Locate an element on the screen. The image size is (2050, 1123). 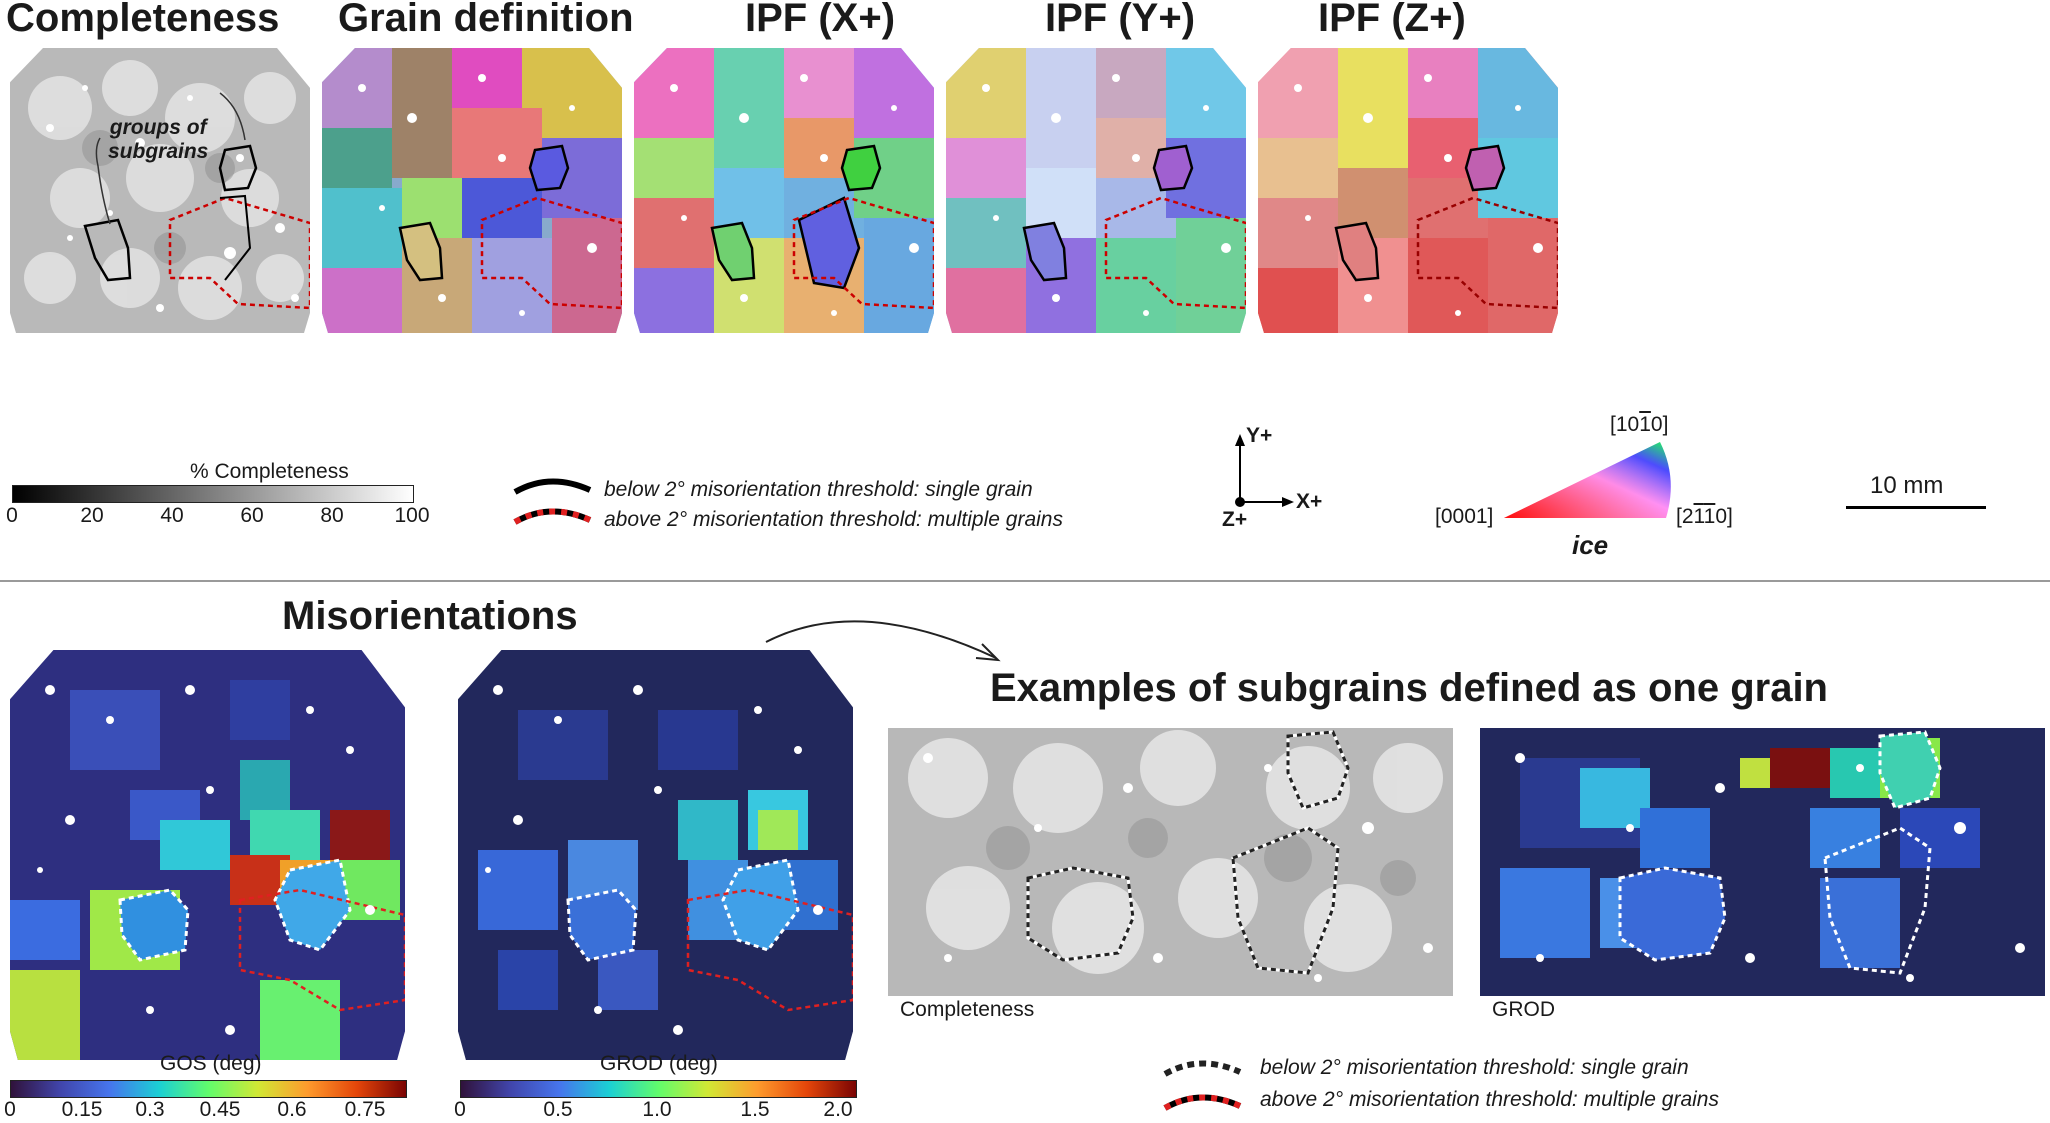
gos-tick: 0.15 is located at coordinates (82, 1109).